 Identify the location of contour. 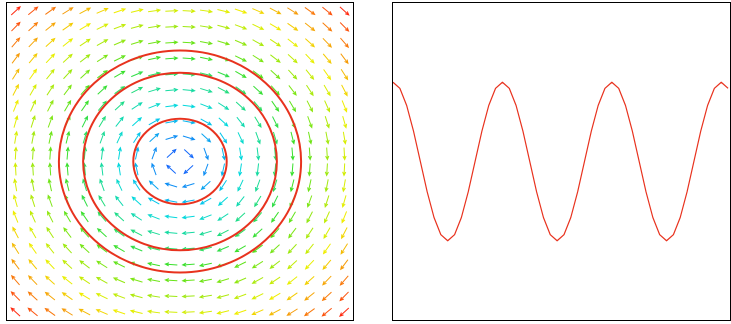
(180, 161).